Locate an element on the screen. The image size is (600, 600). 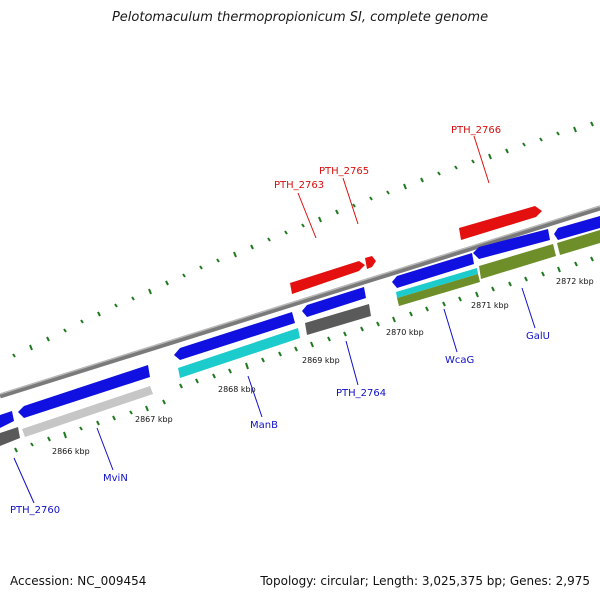
gene-blue-manb is located at coordinates (234, 336).